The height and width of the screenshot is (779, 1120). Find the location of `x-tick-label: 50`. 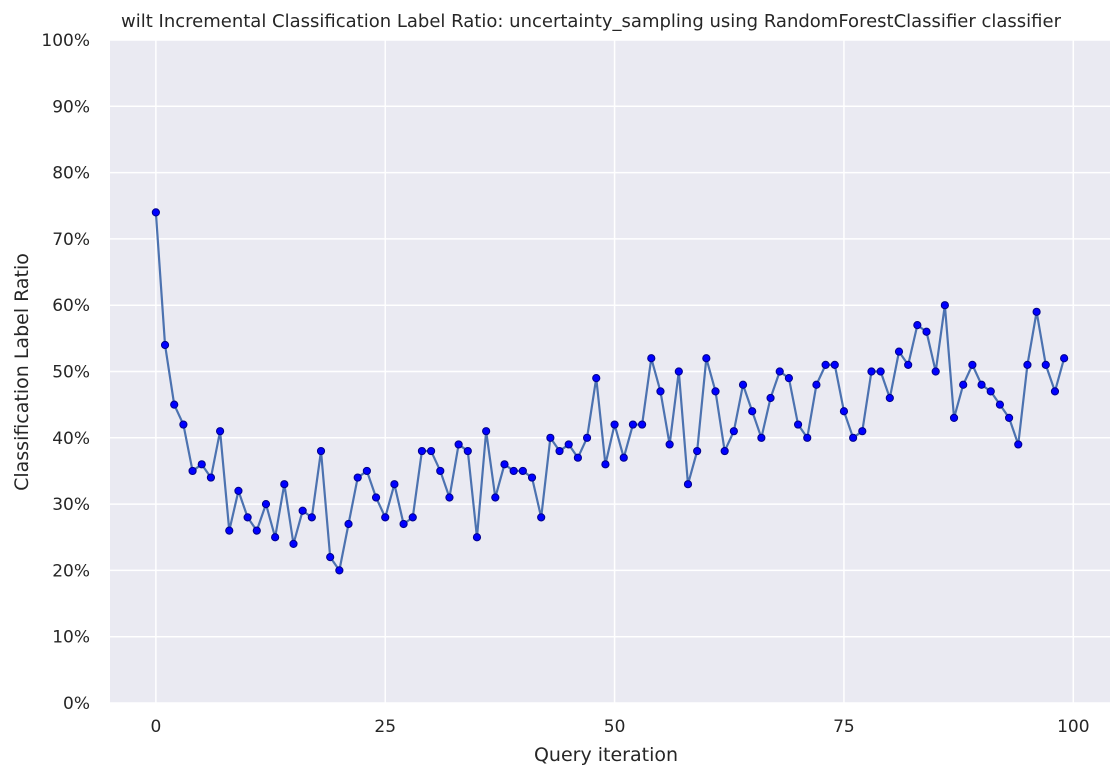

x-tick-label: 50 is located at coordinates (615, 727).